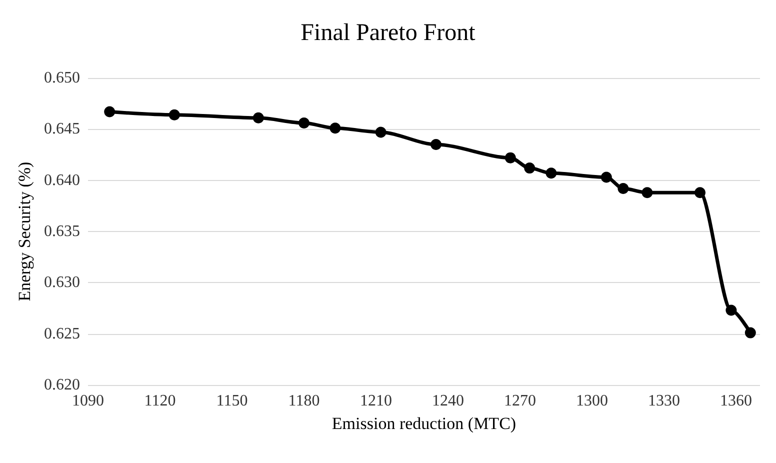 The width and height of the screenshot is (776, 463). What do you see at coordinates (664, 401) in the screenshot?
I see `x-tick-label: 1330` at bounding box center [664, 401].